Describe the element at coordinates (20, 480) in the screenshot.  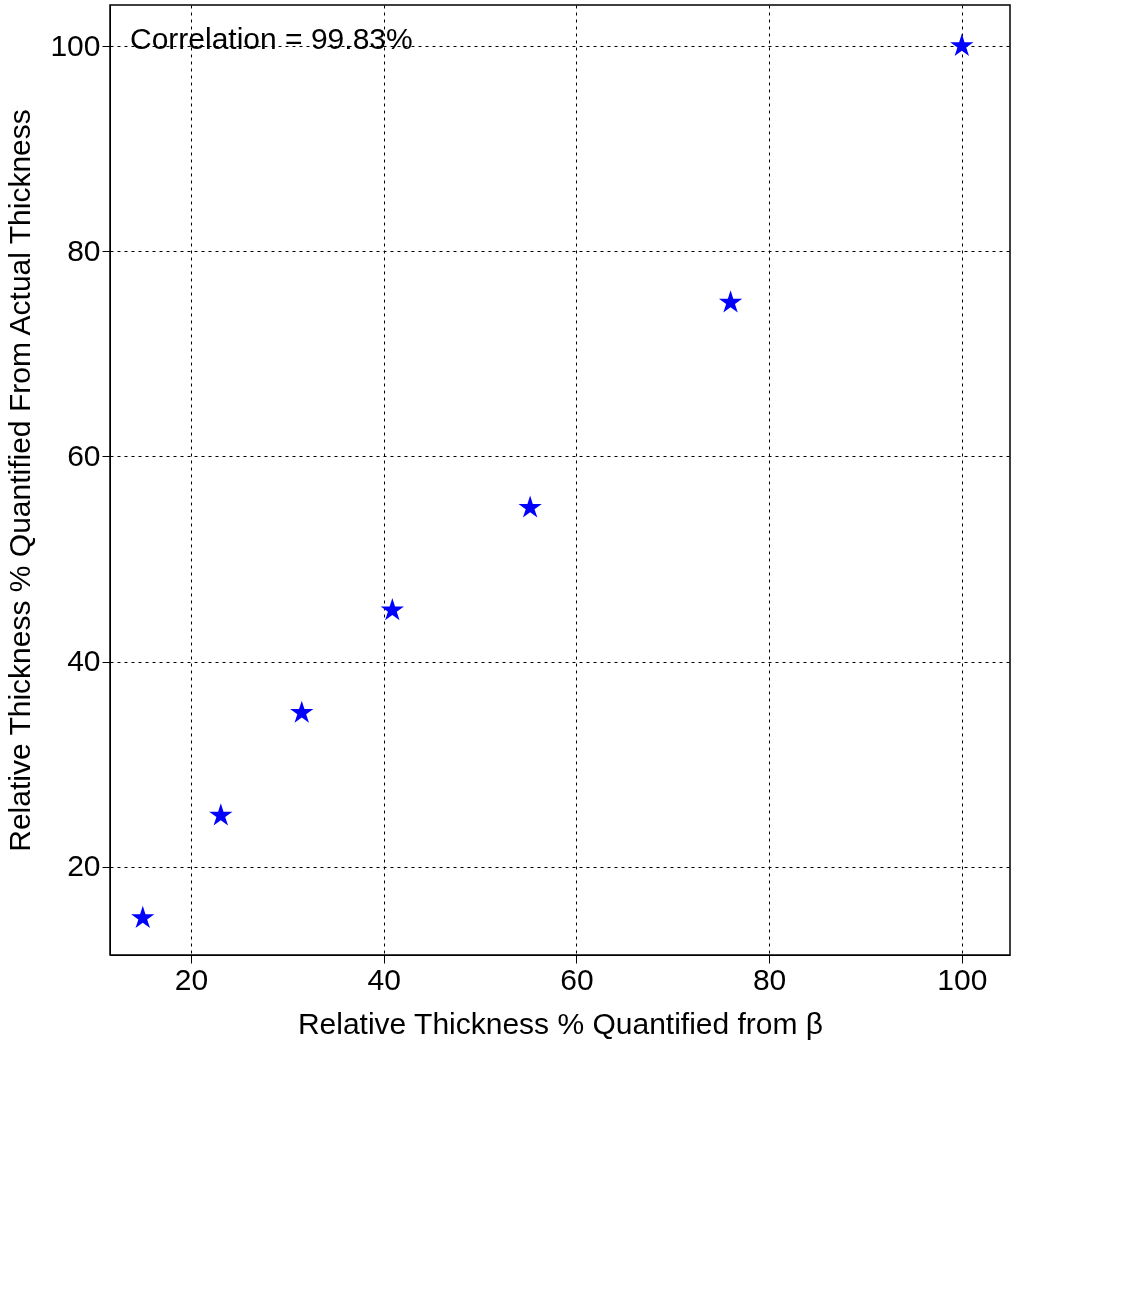
I see `y-axis-title: Relative Thickness % Quantified From Actual Thickness` at that location.